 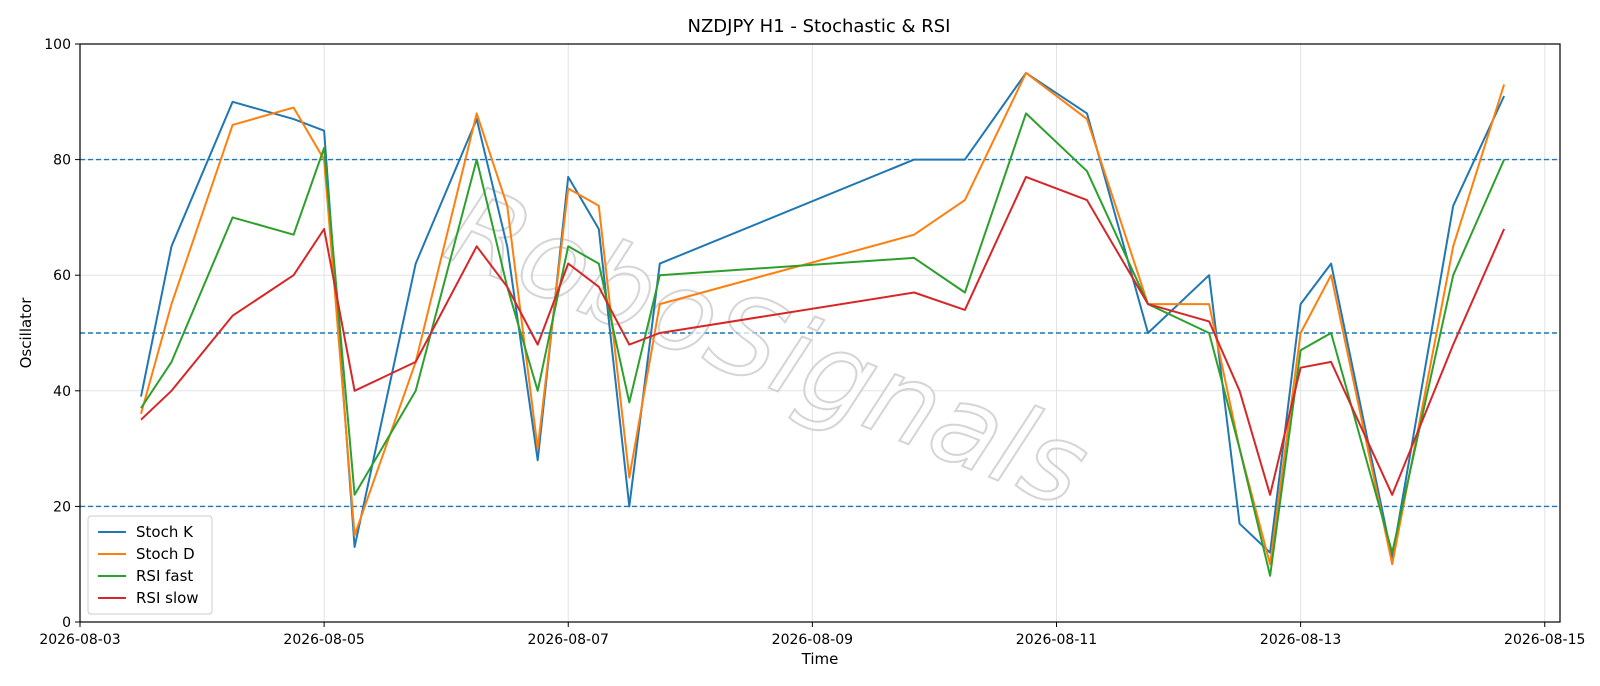 I want to click on legend-label-rsi-slow: RSI slow, so click(x=167, y=598).